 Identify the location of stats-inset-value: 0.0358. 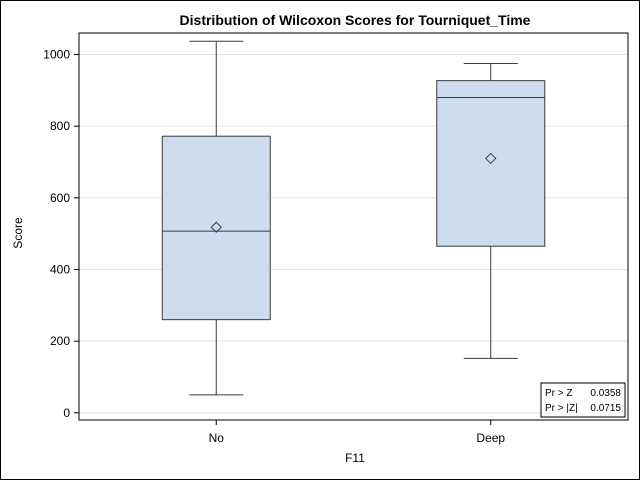
(605, 393).